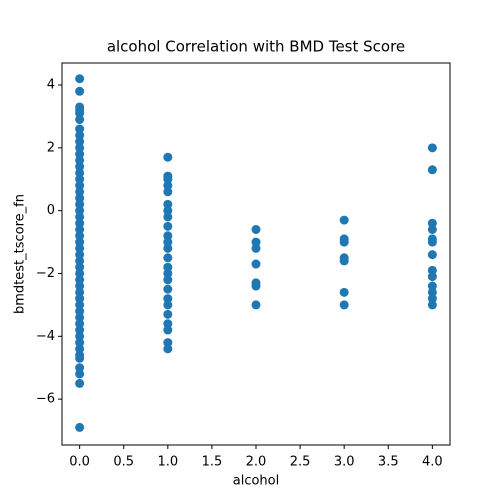  What do you see at coordinates (51, 147) in the screenshot?
I see `y-tick-label: 2` at bounding box center [51, 147].